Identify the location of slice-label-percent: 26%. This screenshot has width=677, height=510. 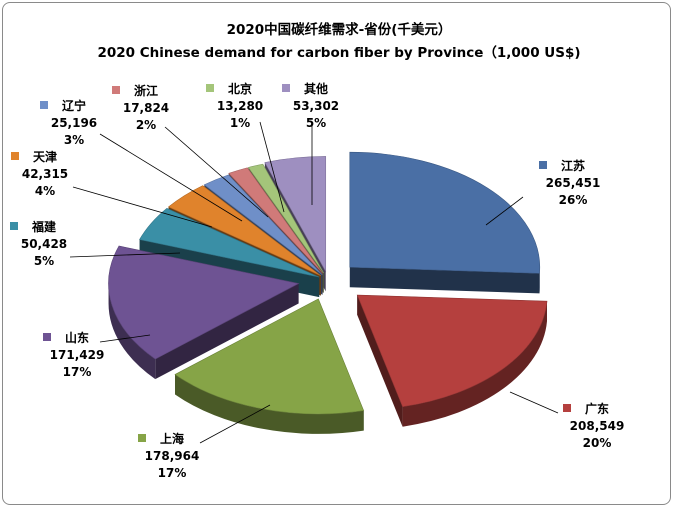
(573, 200).